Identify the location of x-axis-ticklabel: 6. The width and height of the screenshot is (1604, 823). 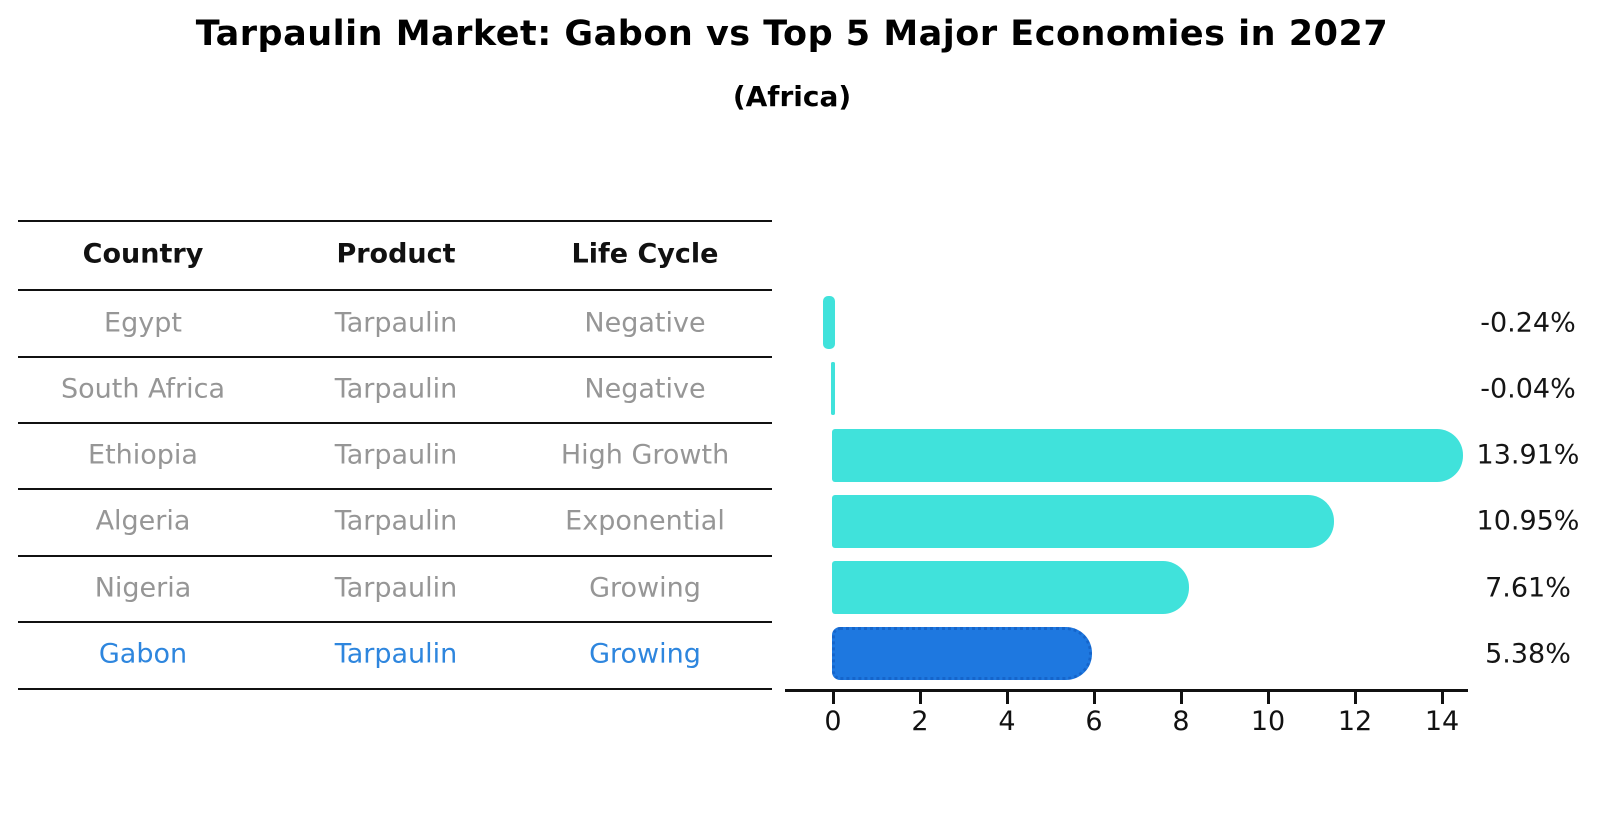
(1094, 721).